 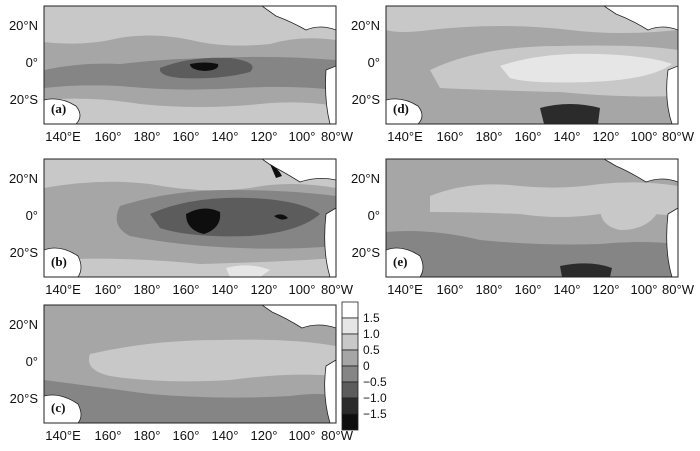 I want to click on panel-label-d: (d), so click(x=401, y=108).